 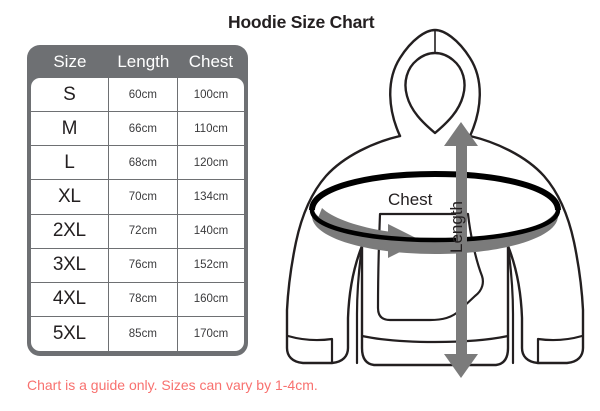 I want to click on cell-size: XL, so click(x=70, y=197).